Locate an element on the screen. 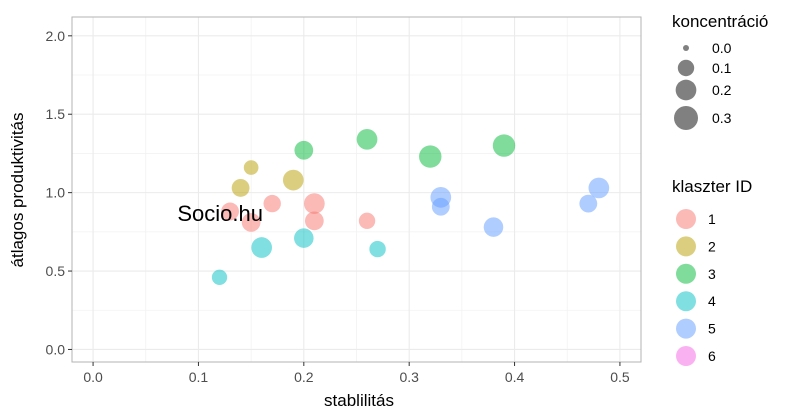 Image resolution: width=795 pixels, height=410 pixels. x-axis: 0.0 0.1 0.2 0.3 0.4 0.5 is located at coordinates (356, 373).